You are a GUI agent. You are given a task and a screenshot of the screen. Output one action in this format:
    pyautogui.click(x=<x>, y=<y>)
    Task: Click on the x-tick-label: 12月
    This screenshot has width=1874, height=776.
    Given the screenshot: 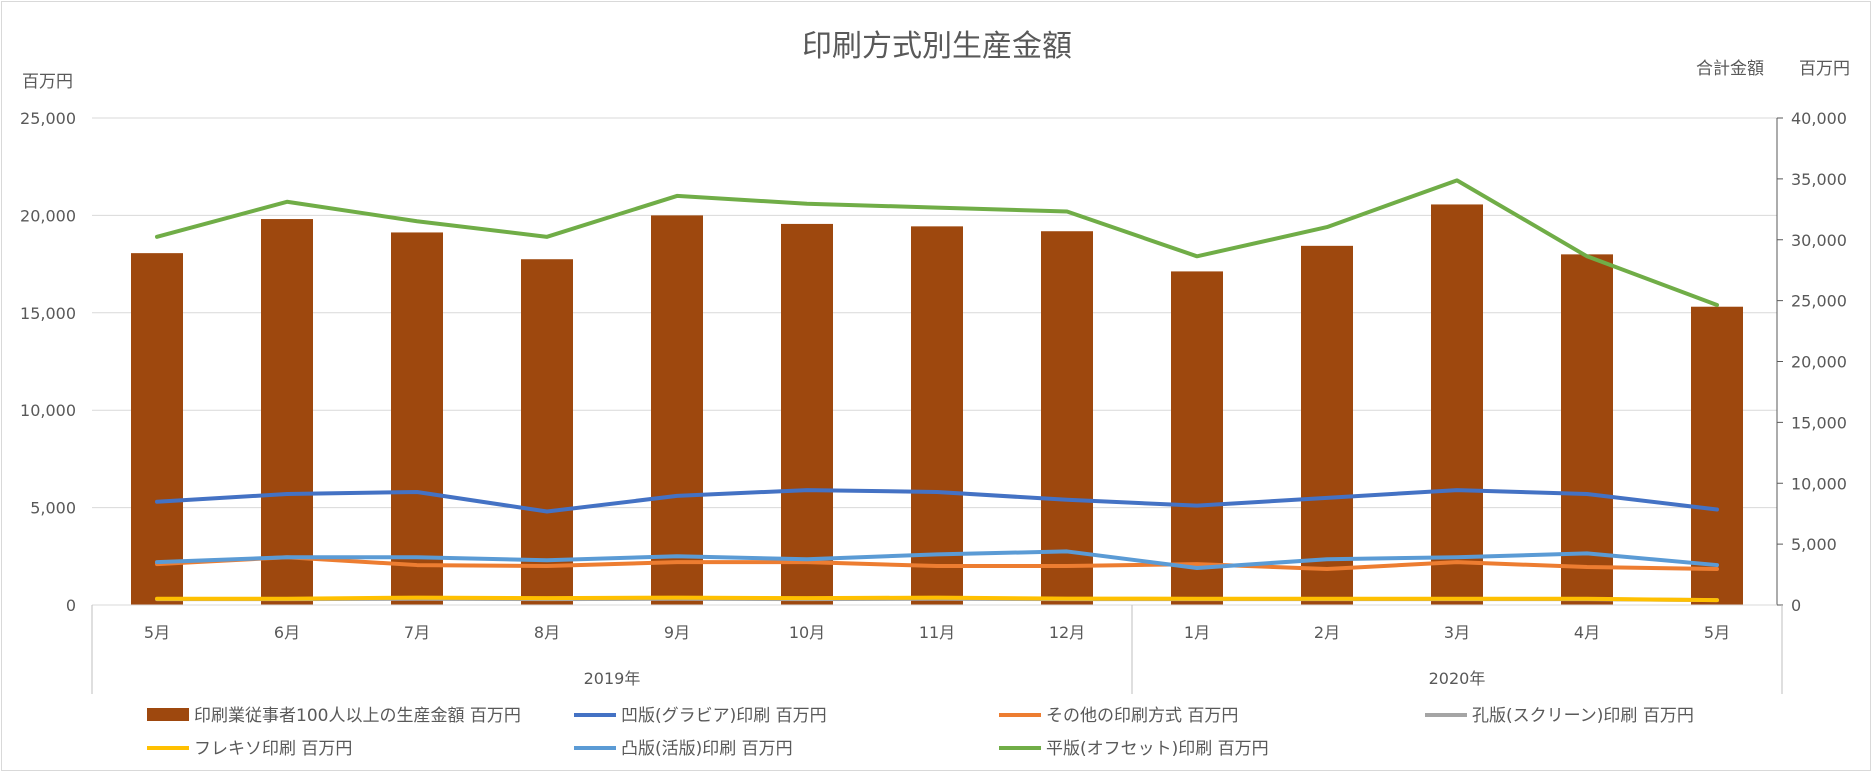 What is the action you would take?
    pyautogui.click(x=1067, y=632)
    